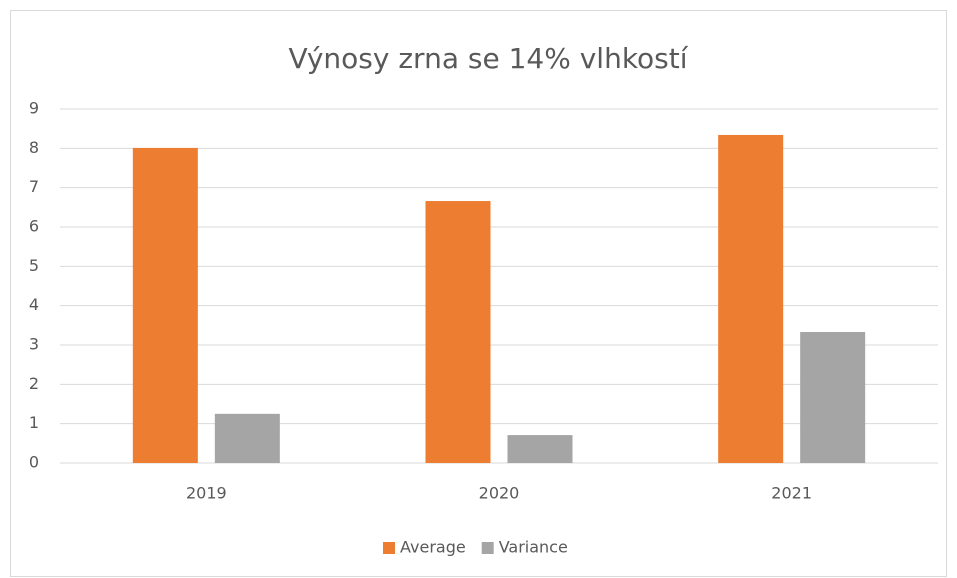 The height and width of the screenshot is (578, 957). I want to click on y-tick-label: 0, so click(34, 462).